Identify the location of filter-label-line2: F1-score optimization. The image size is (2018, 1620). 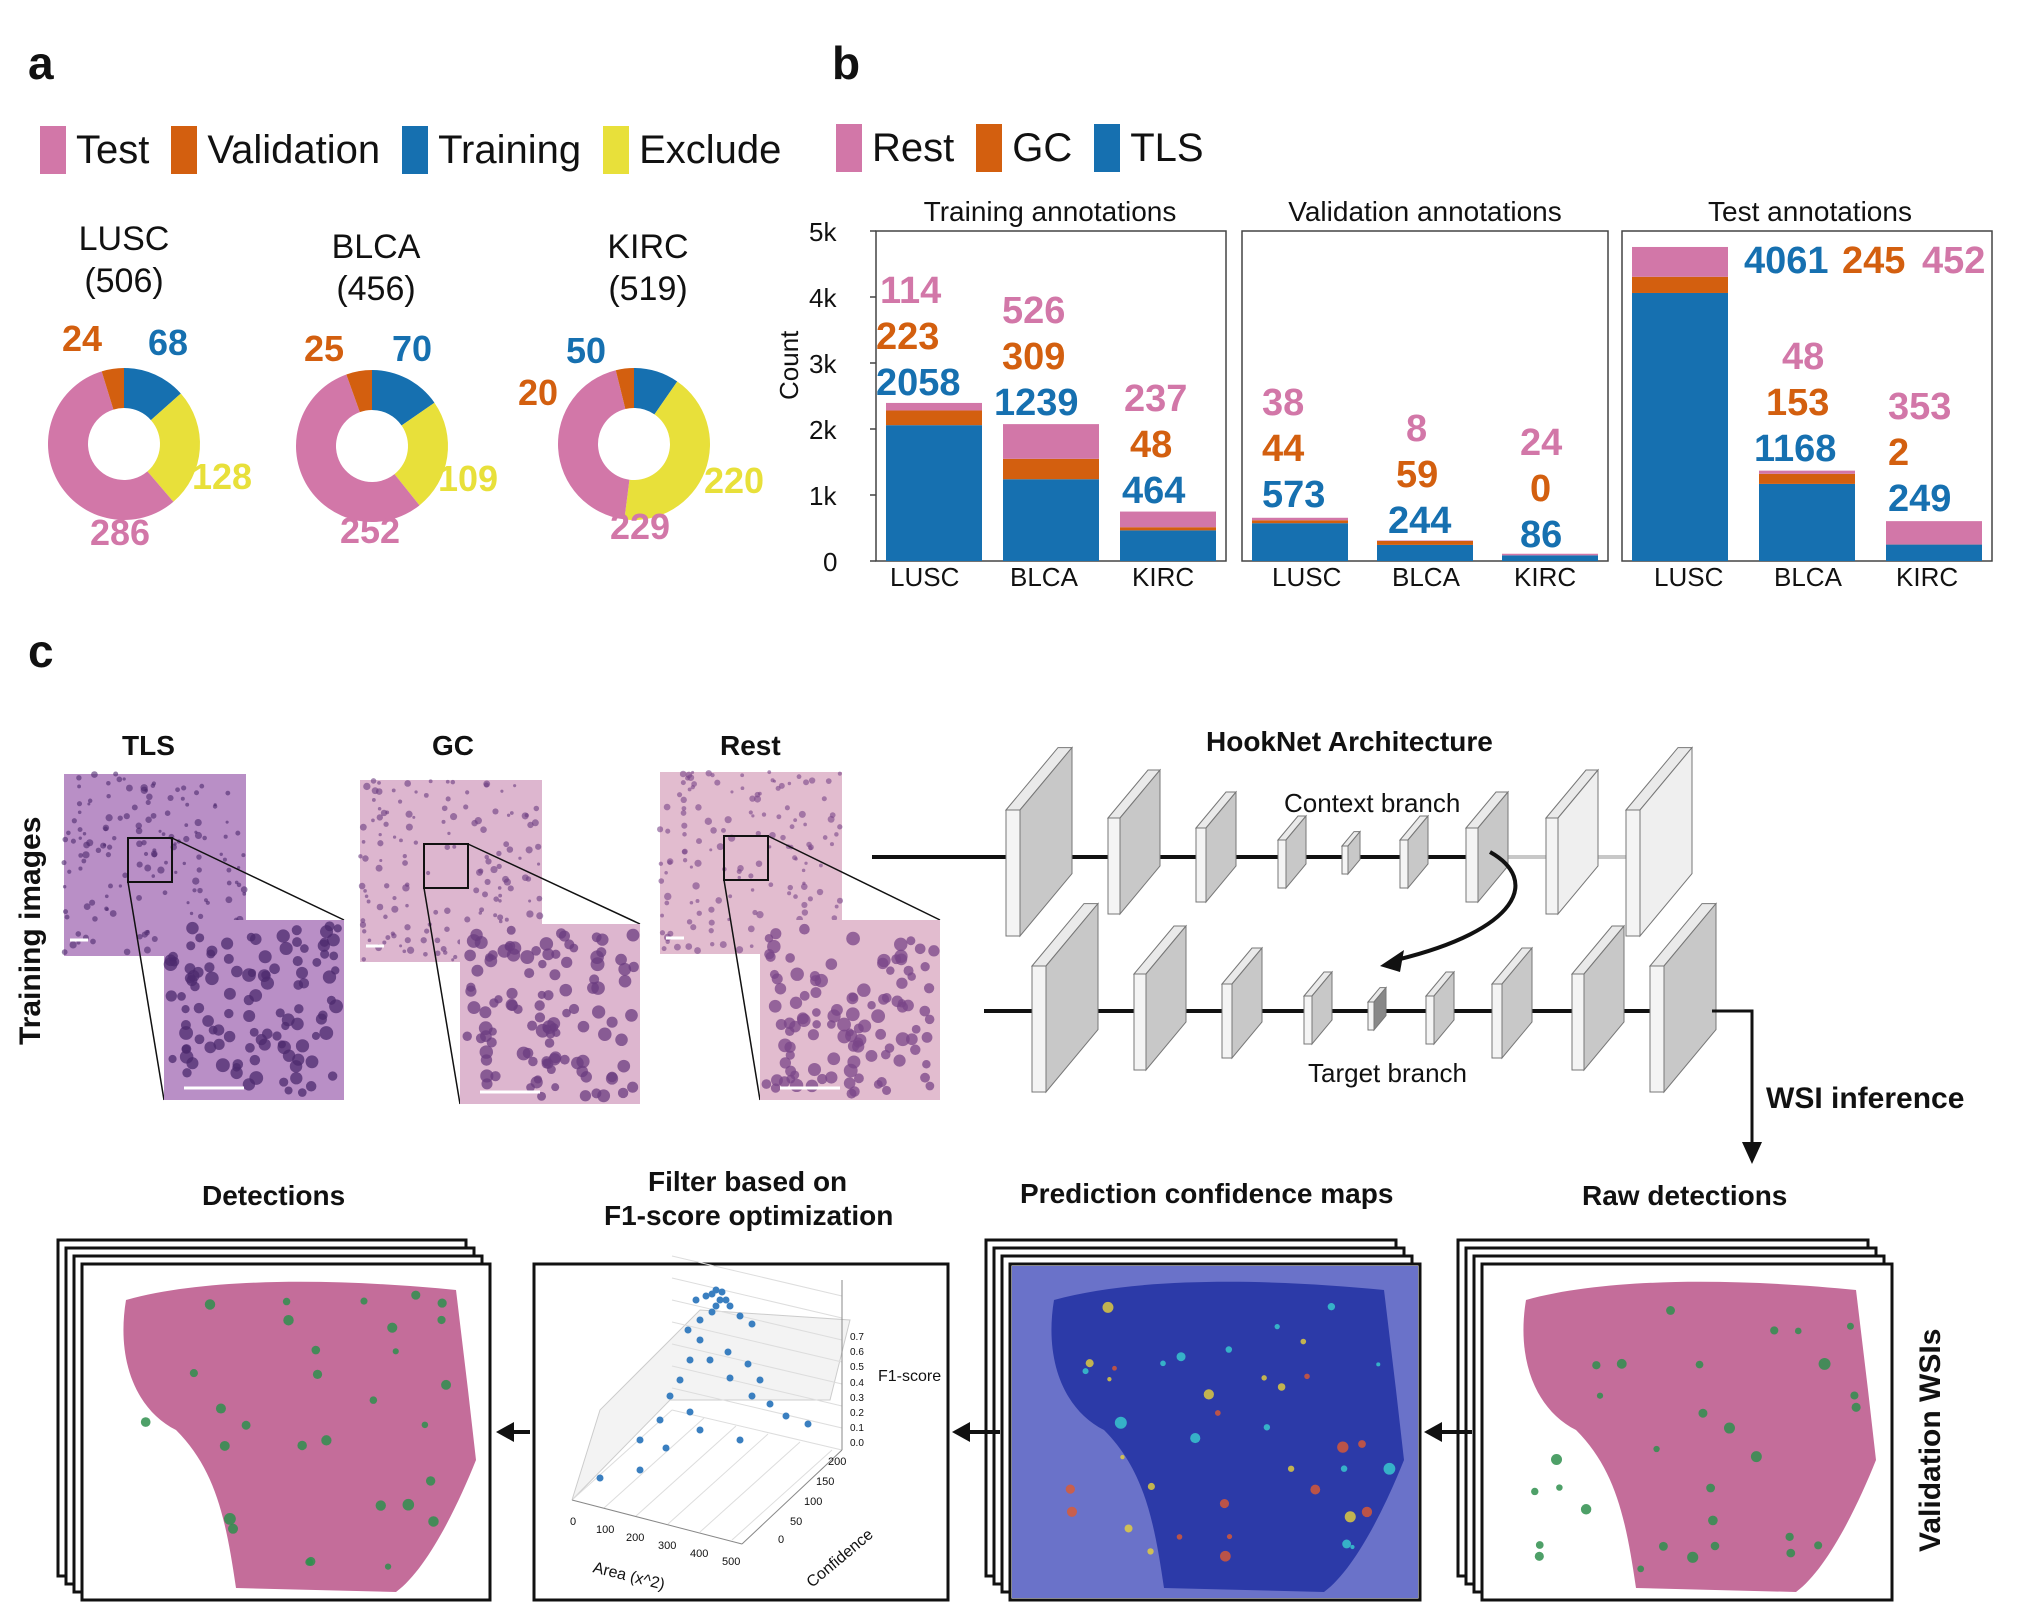
(749, 1215).